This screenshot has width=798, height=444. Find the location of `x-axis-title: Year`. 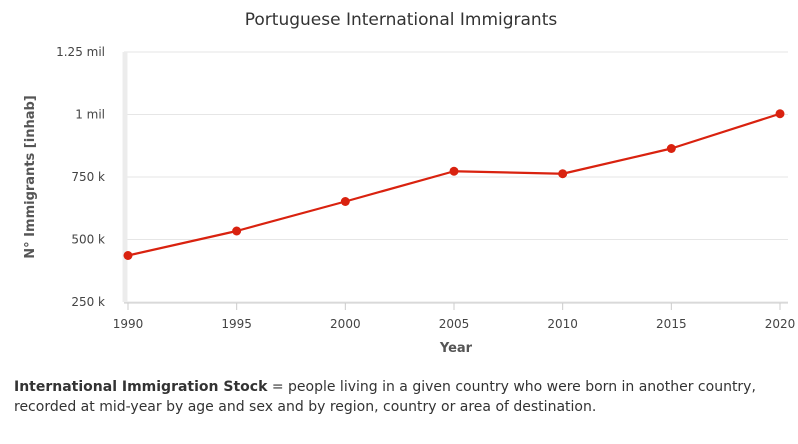

x-axis-title: Year is located at coordinates (456, 348).